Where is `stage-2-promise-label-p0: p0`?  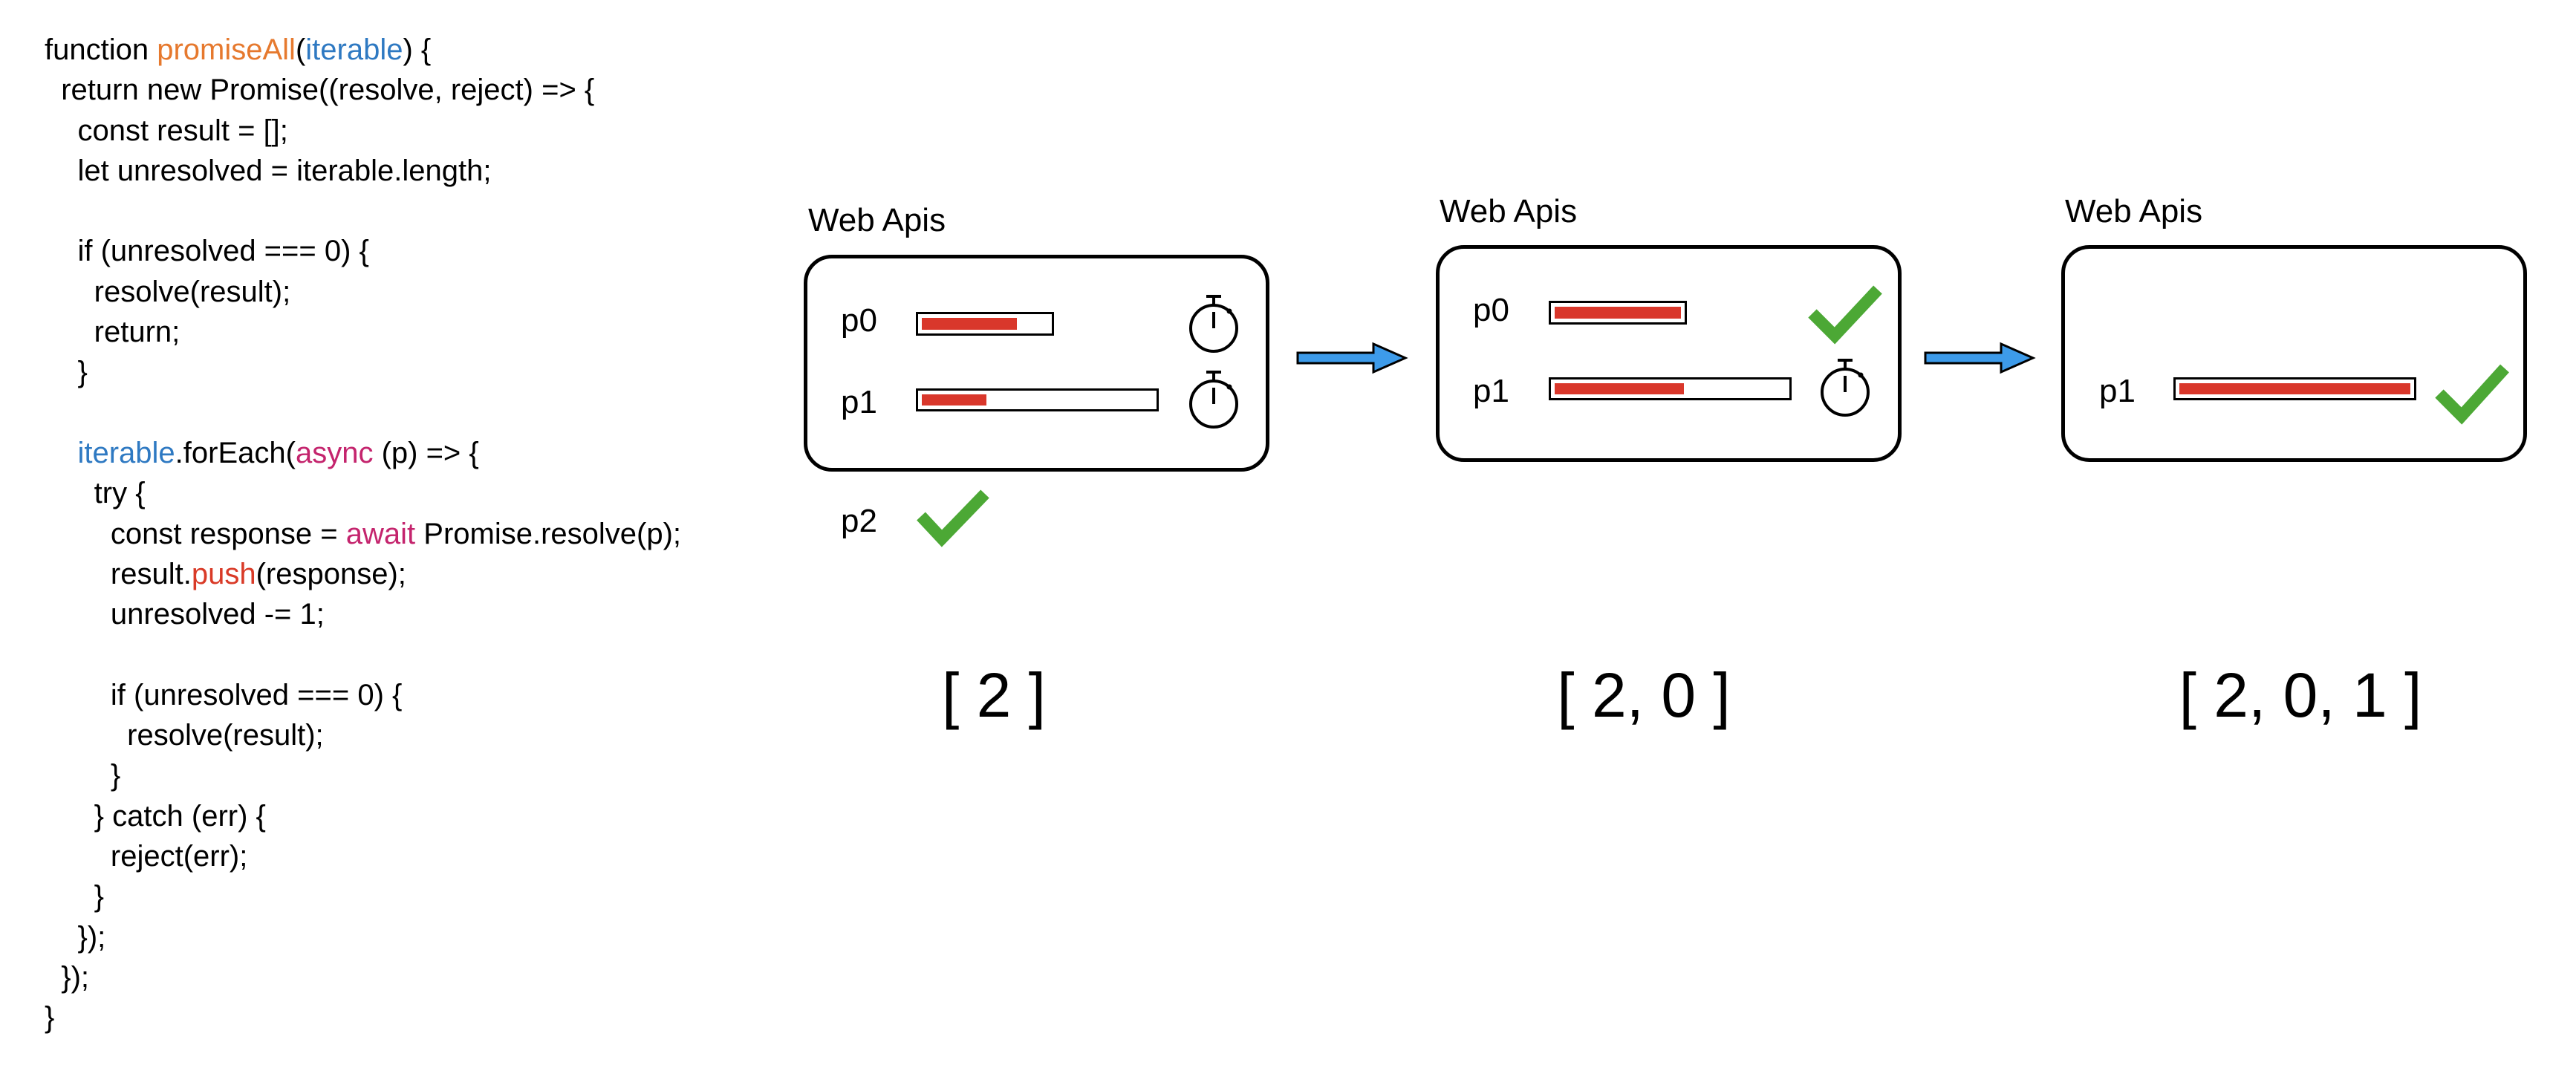
stage-2-promise-label-p0: p0 is located at coordinates (1491, 310).